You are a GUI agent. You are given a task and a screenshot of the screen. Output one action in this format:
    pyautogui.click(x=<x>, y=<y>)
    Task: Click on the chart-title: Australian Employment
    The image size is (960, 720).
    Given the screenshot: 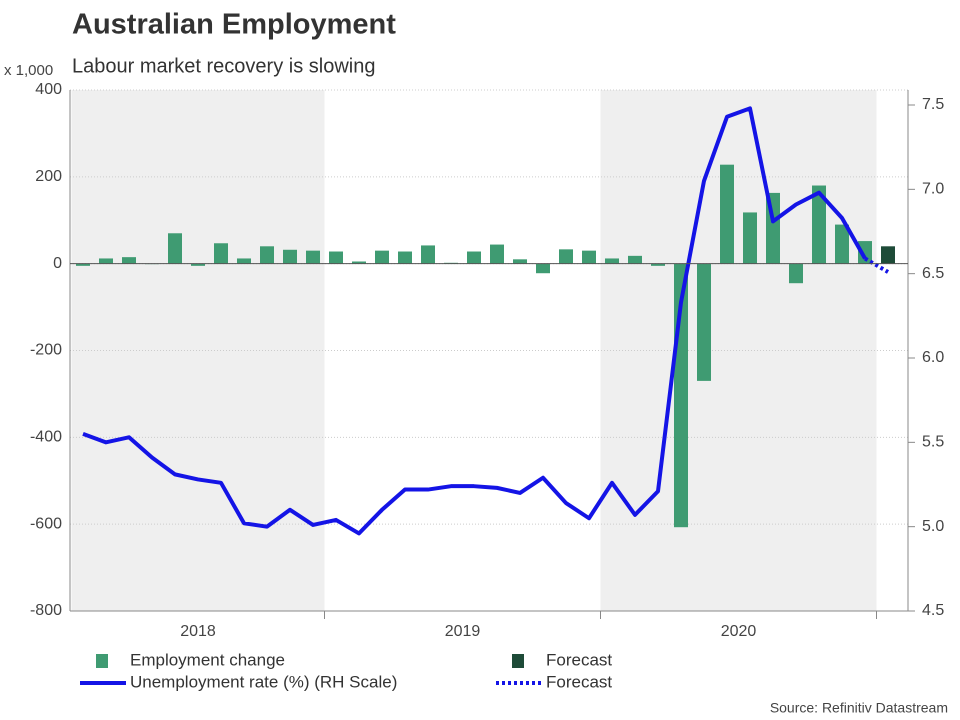 What is the action you would take?
    pyautogui.click(x=234, y=25)
    